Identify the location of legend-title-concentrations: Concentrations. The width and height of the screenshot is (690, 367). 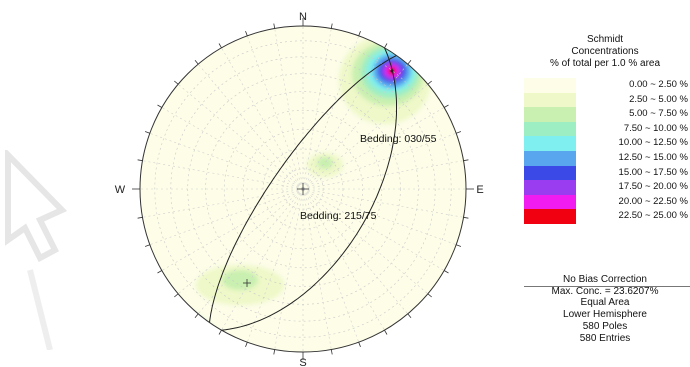
(605, 51).